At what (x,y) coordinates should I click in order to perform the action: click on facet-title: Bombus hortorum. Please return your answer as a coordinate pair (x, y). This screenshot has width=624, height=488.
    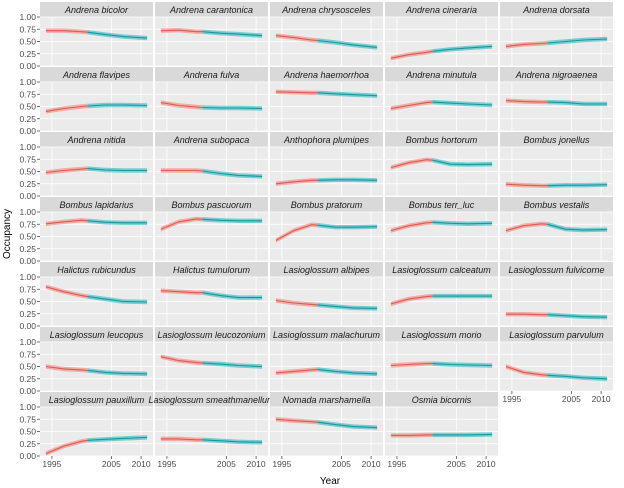
    Looking at the image, I should click on (442, 140).